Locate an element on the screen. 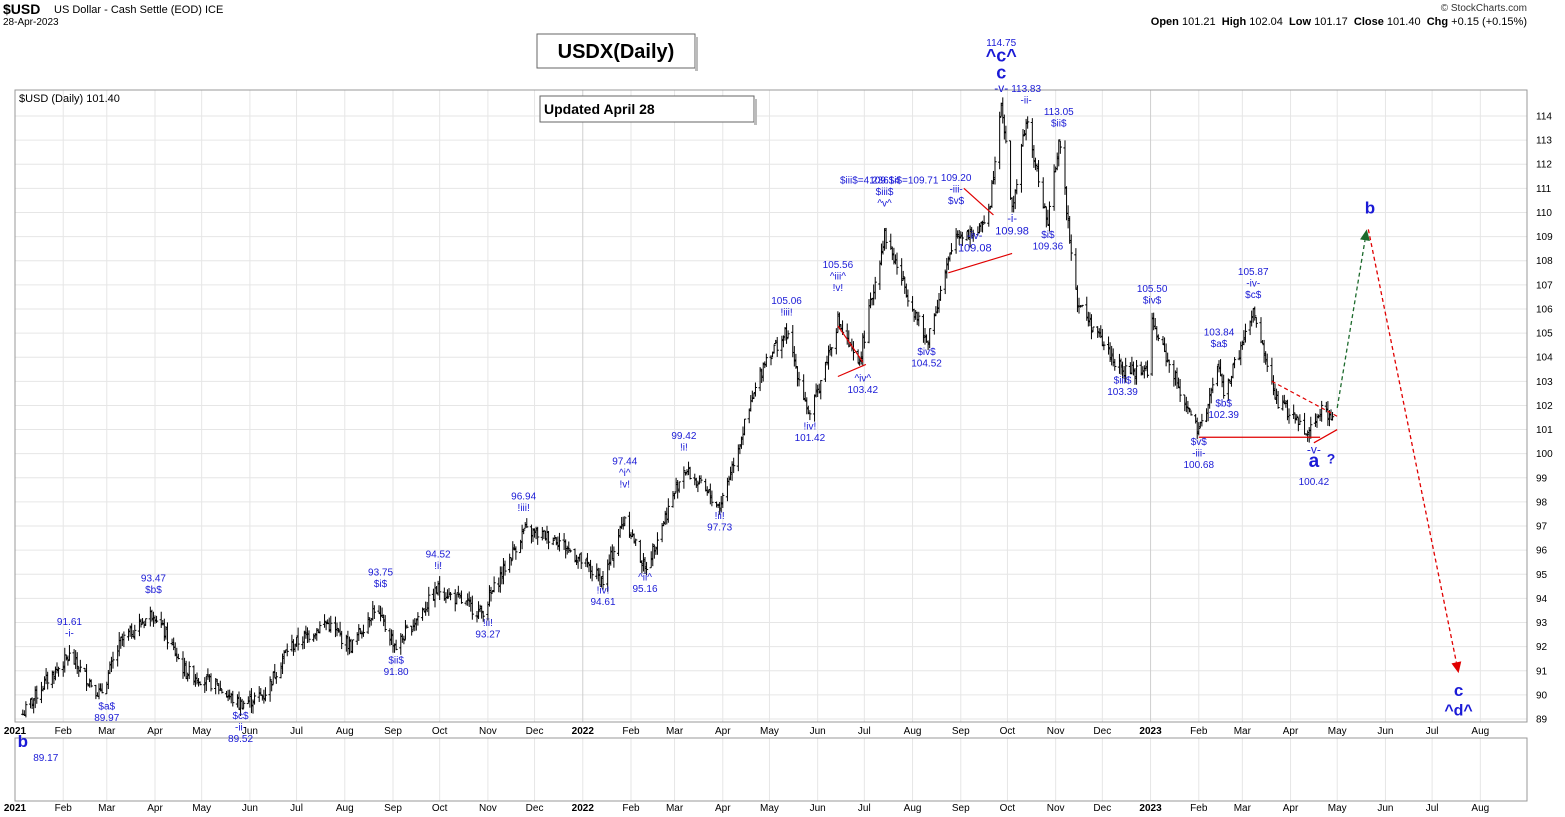  wave-annotation: $v$-iii-100.68 is located at coordinates (1198, 454).